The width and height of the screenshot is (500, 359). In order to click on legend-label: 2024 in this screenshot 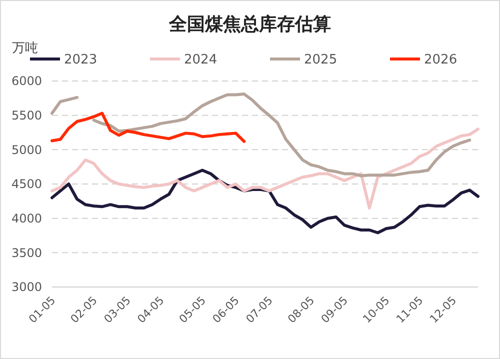, I will do `click(201, 60)`.